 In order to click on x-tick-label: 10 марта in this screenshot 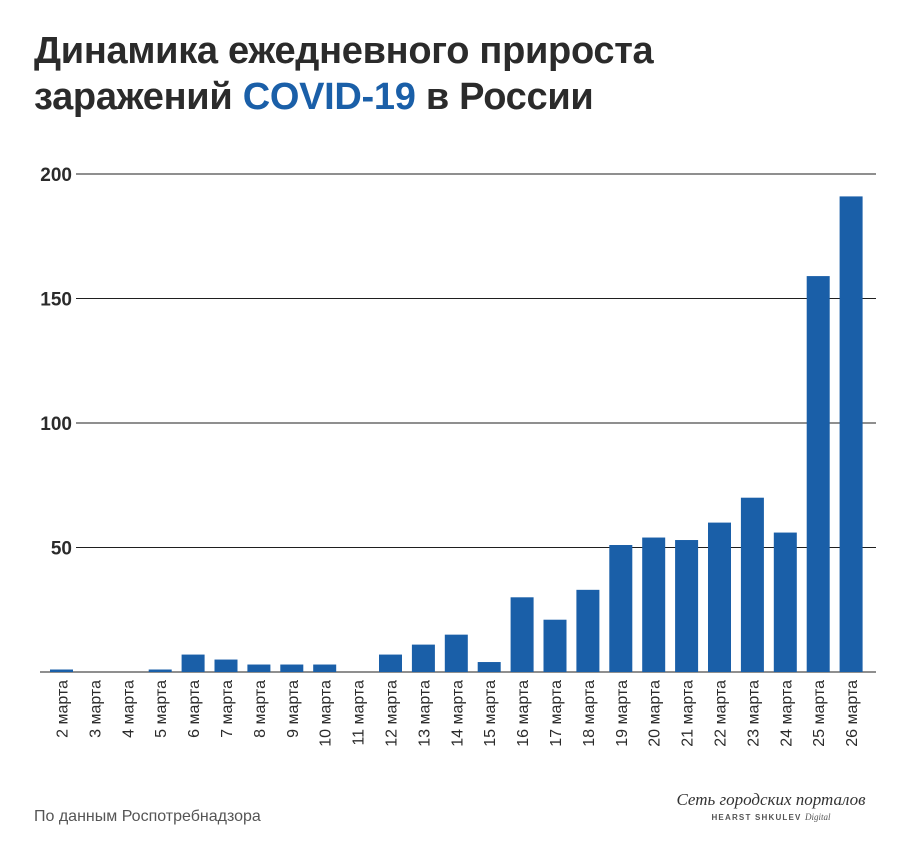, I will do `click(326, 713)`.